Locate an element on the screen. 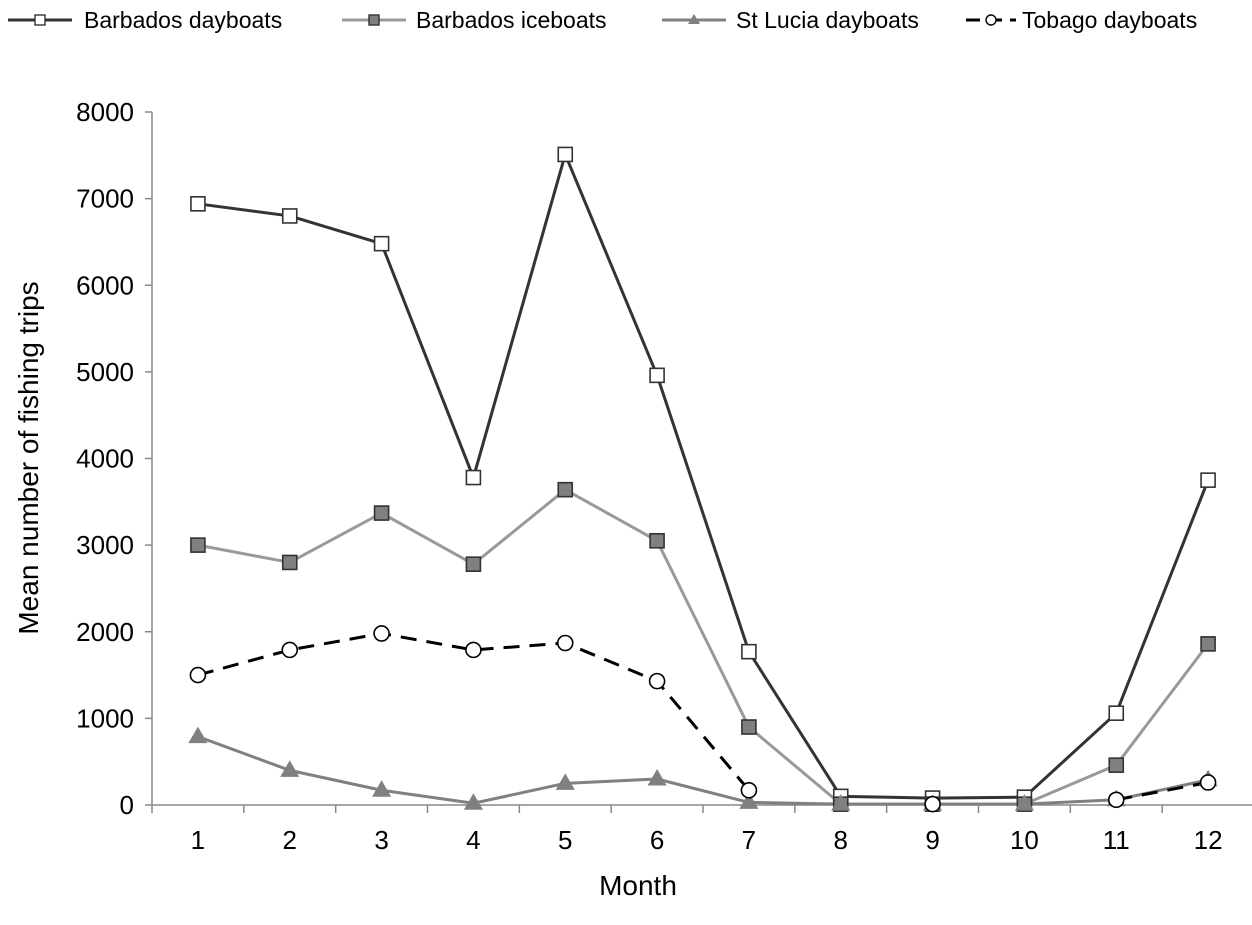 The height and width of the screenshot is (925, 1252). x-tick-label: 2 is located at coordinates (290, 840).